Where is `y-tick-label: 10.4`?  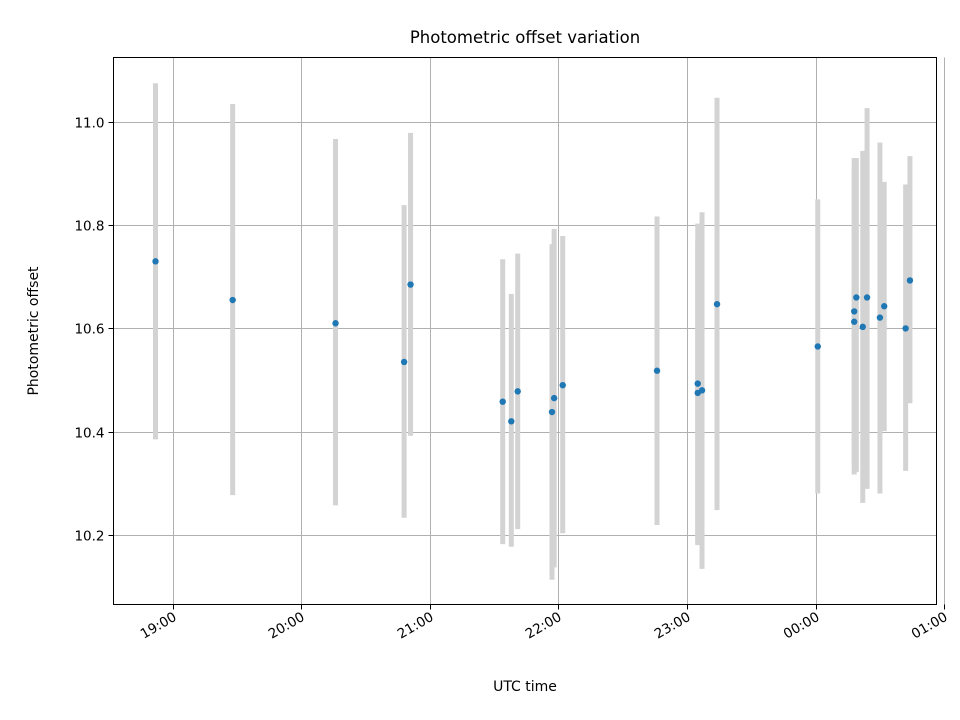 y-tick-label: 10.4 is located at coordinates (89, 434).